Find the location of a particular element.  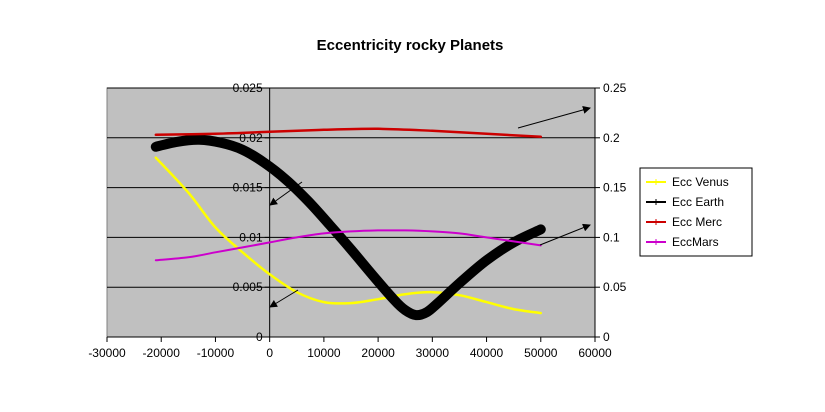

y-left-tick-label: 0.015 is located at coordinates (248, 188).